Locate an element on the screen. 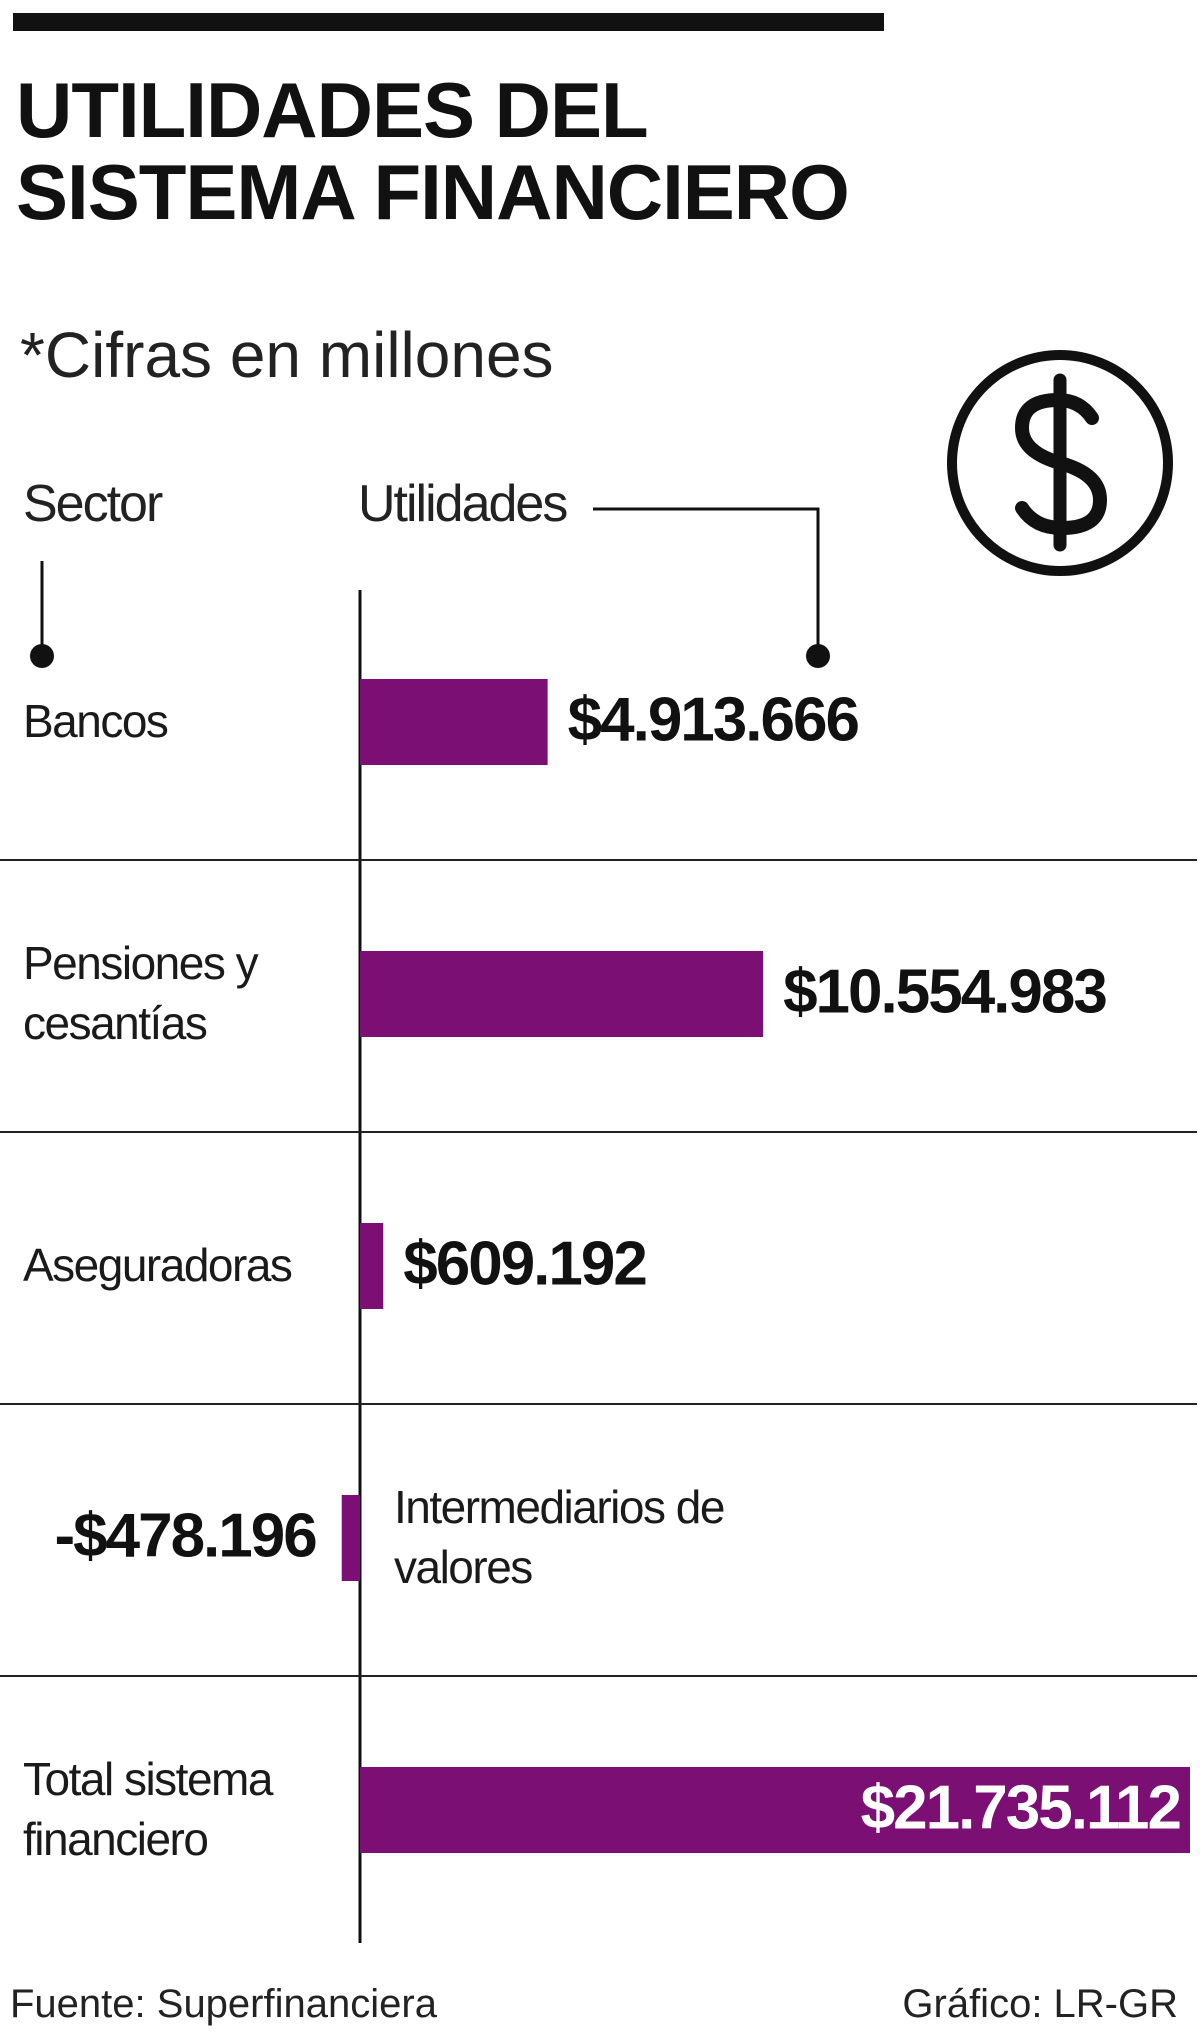 Image resolution: width=1200 pixels, height=2044 pixels. category-header: Sector is located at coordinates (93, 504).